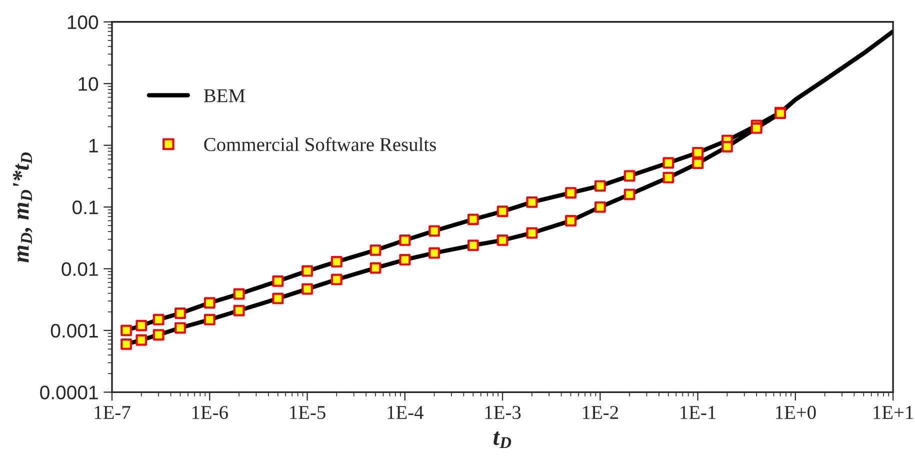 Image resolution: width=915 pixels, height=456 pixels. Describe the element at coordinates (210, 413) in the screenshot. I see `x-tick-label: 1E-6` at that location.